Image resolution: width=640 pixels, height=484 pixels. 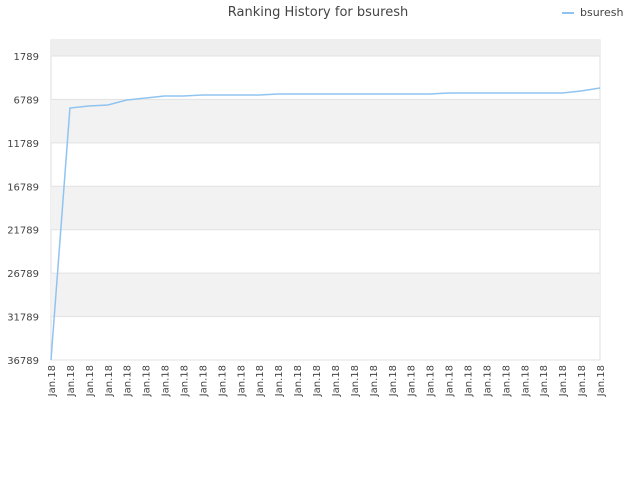 I want to click on y-tick-label: 16789, so click(x=23, y=187).